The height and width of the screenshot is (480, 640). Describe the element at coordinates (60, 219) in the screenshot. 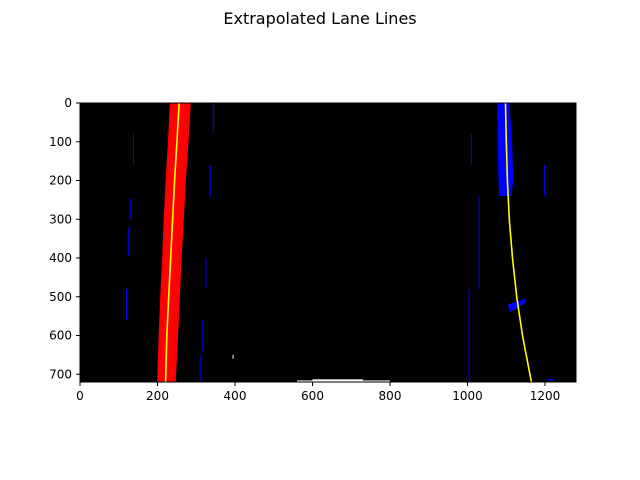

I see `y-tick-label: 300` at that location.